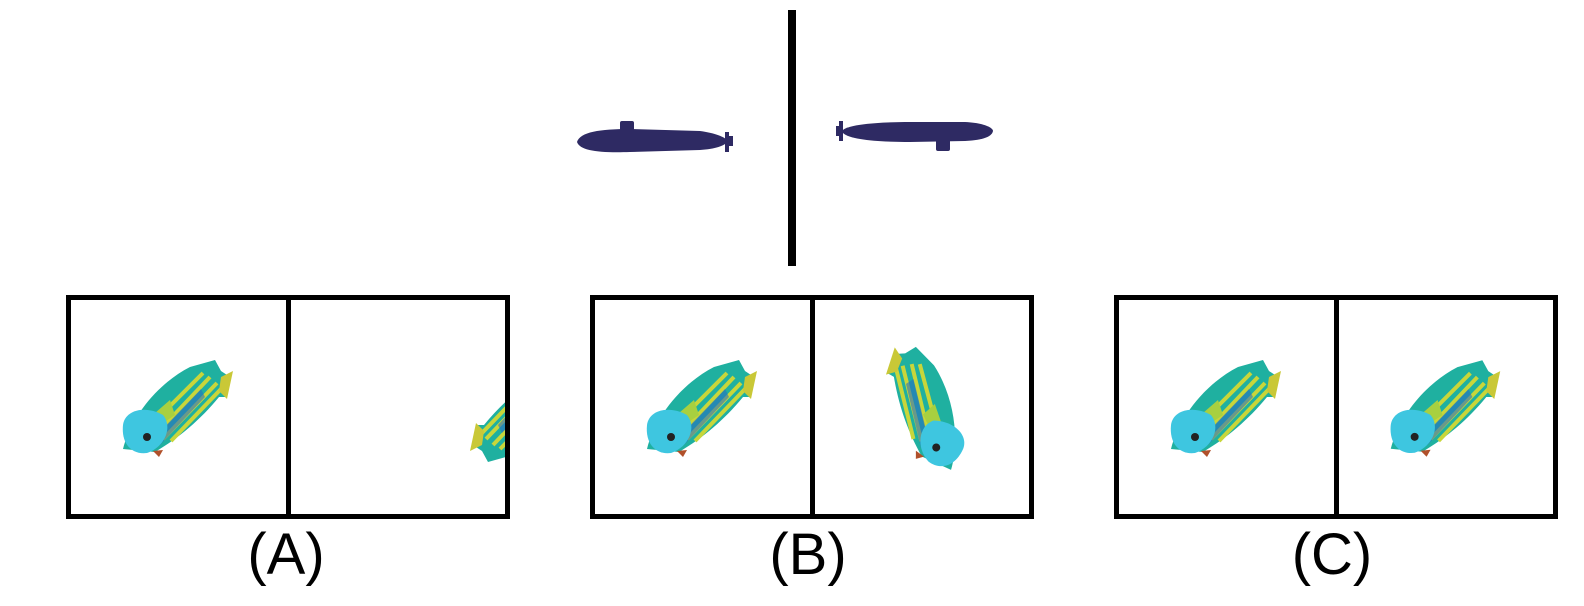 This screenshot has width=1584, height=606. I want to click on option-c-separator, so click(1336, 407).